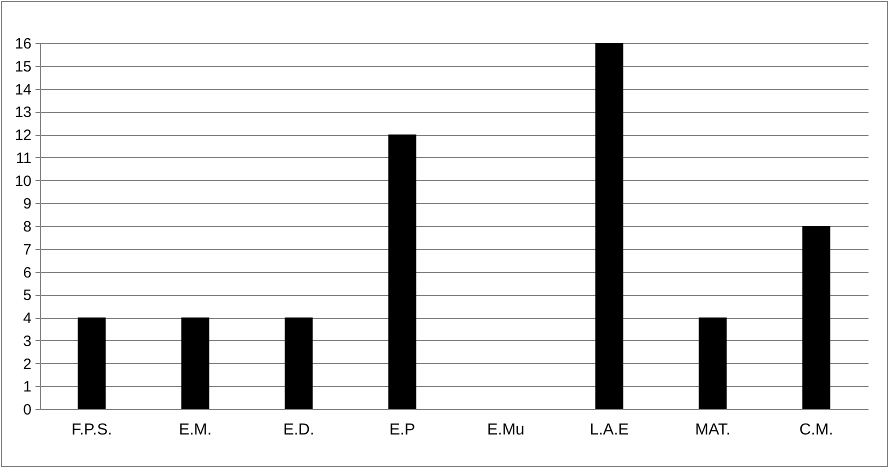  I want to click on x-tick-label: E.D., so click(298, 430).